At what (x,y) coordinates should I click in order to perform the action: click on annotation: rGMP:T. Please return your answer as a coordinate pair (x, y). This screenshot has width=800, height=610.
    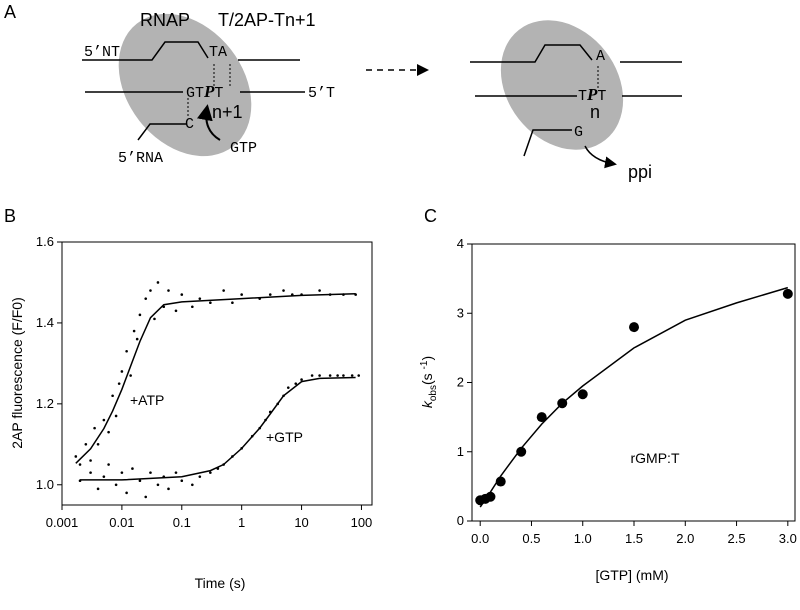
    Looking at the image, I should click on (655, 458).